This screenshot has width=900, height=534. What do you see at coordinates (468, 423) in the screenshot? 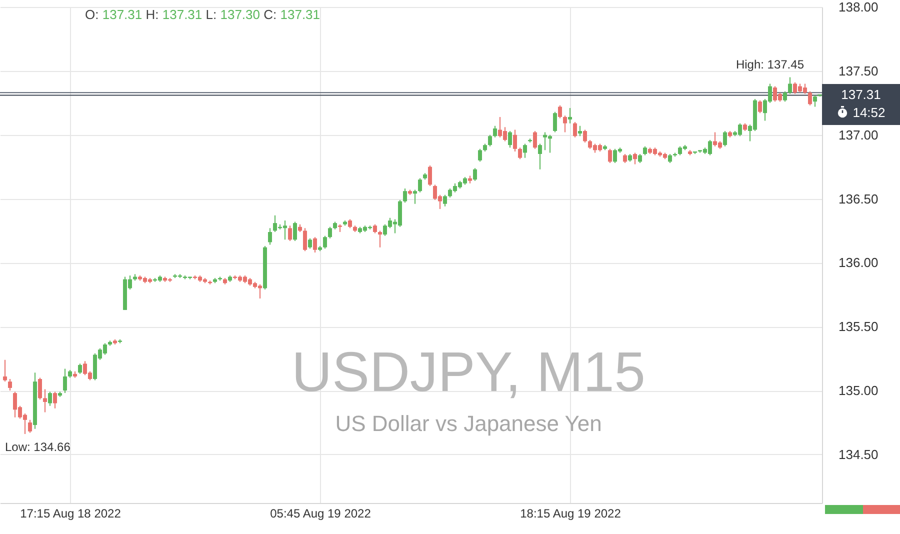
I see `text: US Dollar vs Japanese Yen` at bounding box center [468, 423].